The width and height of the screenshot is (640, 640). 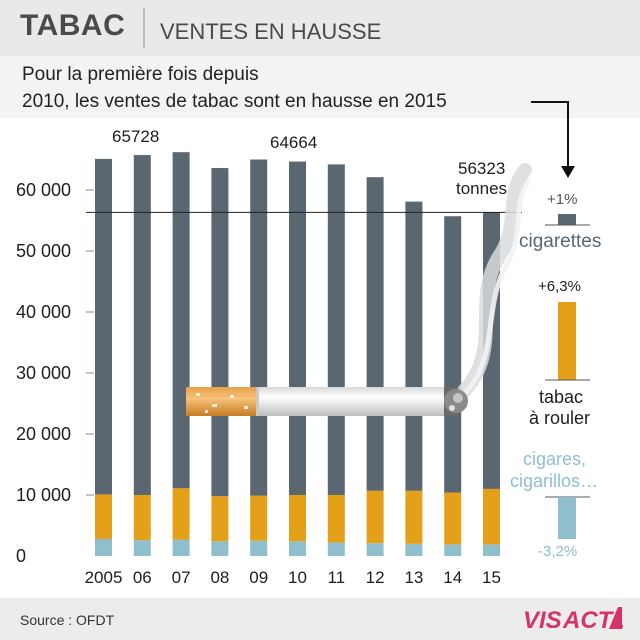 What do you see at coordinates (43, 434) in the screenshot?
I see `y-tick-label: 20 000` at bounding box center [43, 434].